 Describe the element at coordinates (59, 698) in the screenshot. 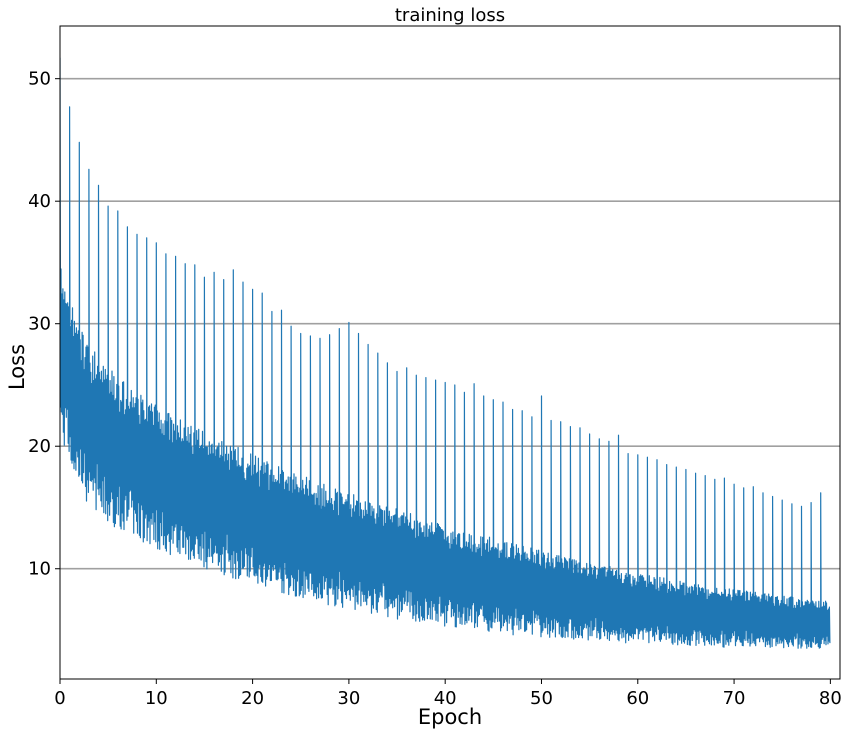

I see `x-tick-label: 0` at that location.